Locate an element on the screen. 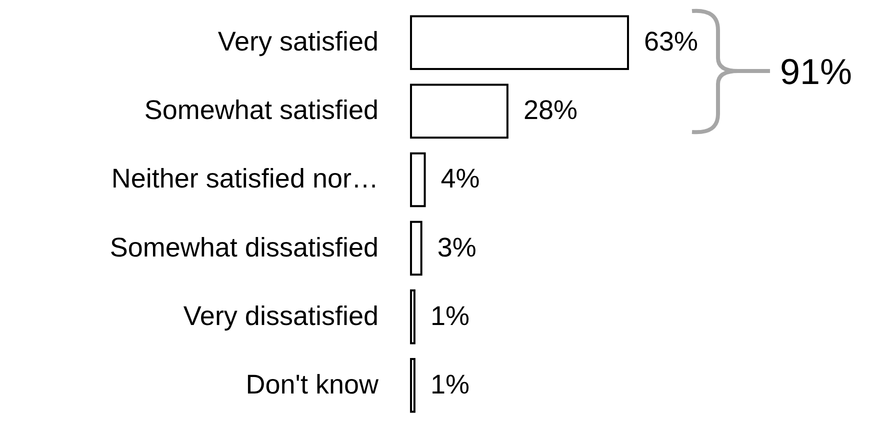  data-label: 28% is located at coordinates (550, 110).